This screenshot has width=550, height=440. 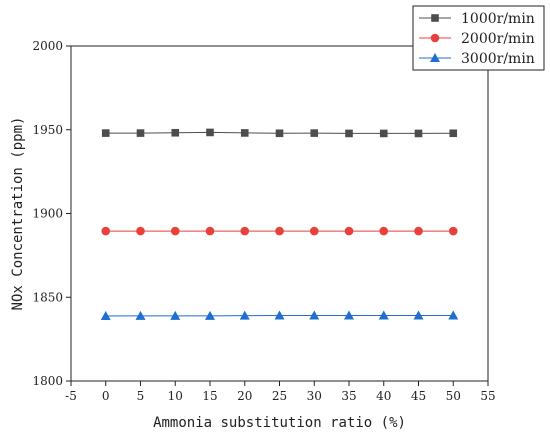 I want to click on legend-label: 1000r/min, so click(x=498, y=19).